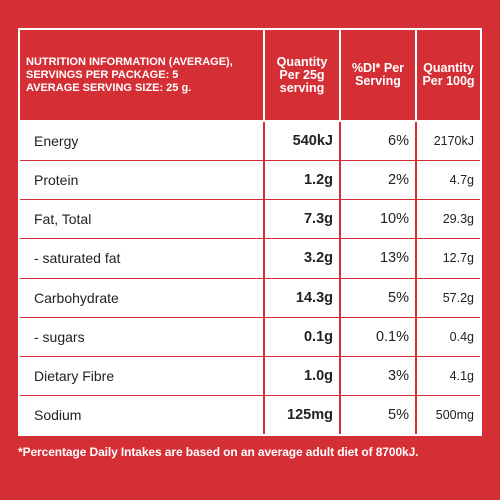  I want to click on per-serving-header-line2: Per 25g, so click(302, 74).